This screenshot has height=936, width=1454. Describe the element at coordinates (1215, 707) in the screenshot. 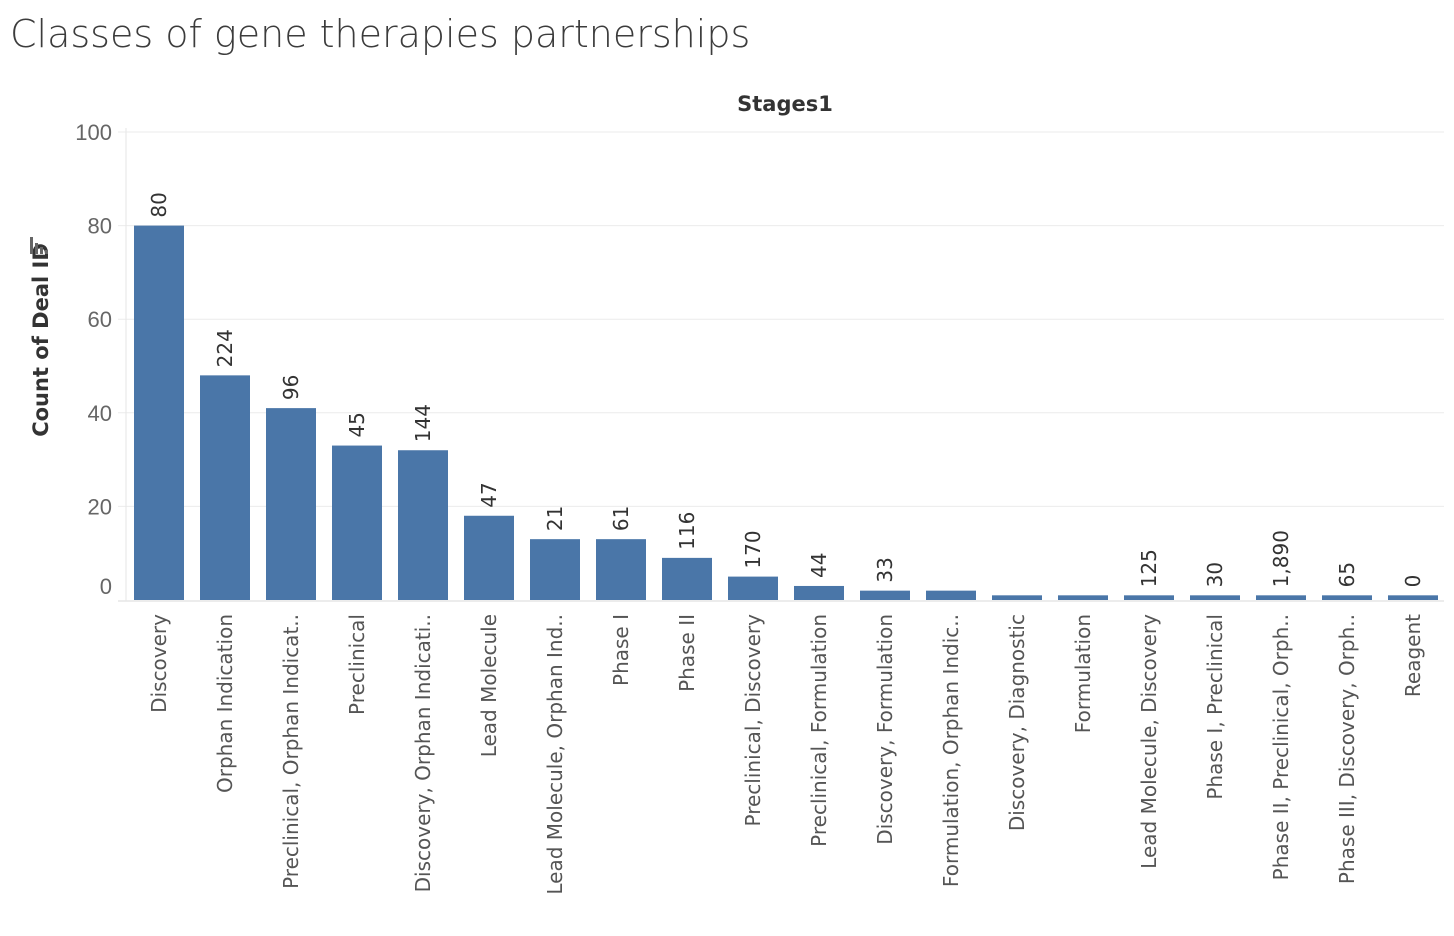

I see `category-label: Phase I, Preclinical` at that location.